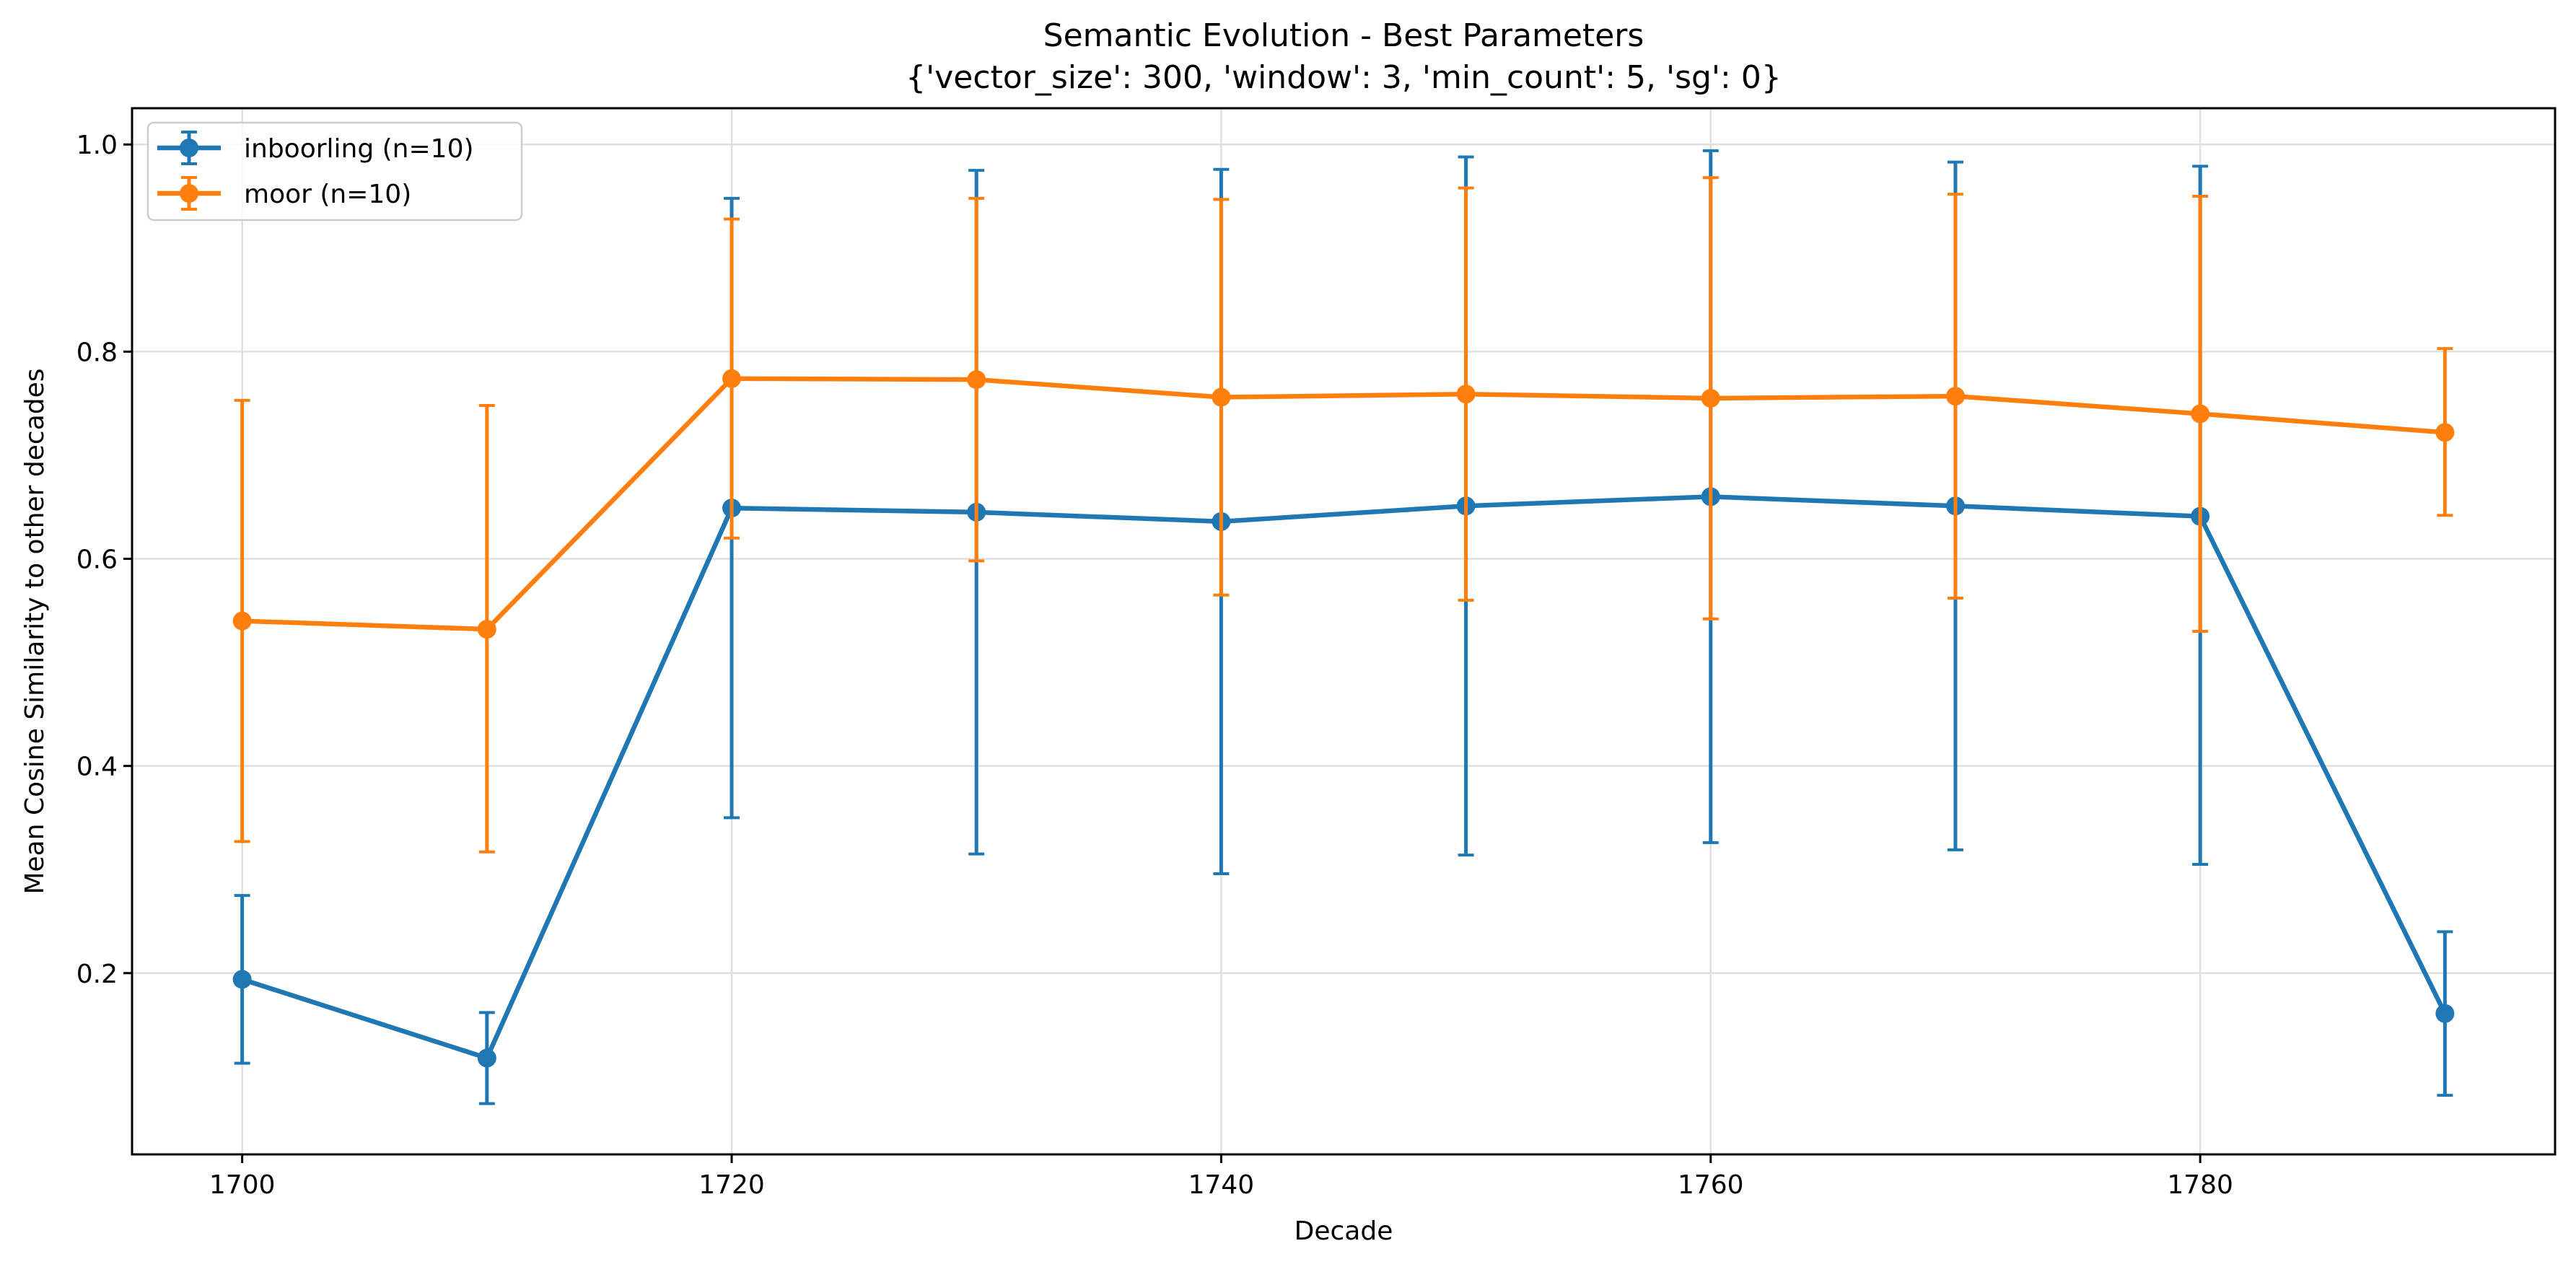  I want to click on legend-label: inboorling (n=10), so click(359, 149).